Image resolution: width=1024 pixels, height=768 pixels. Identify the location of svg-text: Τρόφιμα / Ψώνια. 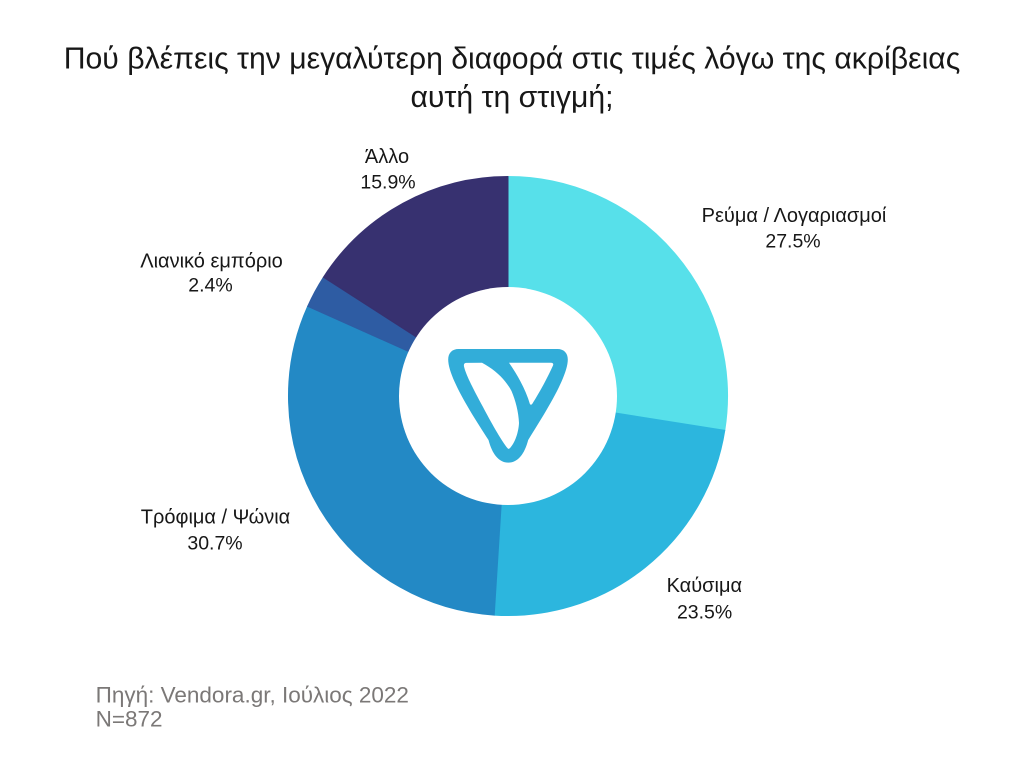
(215, 518).